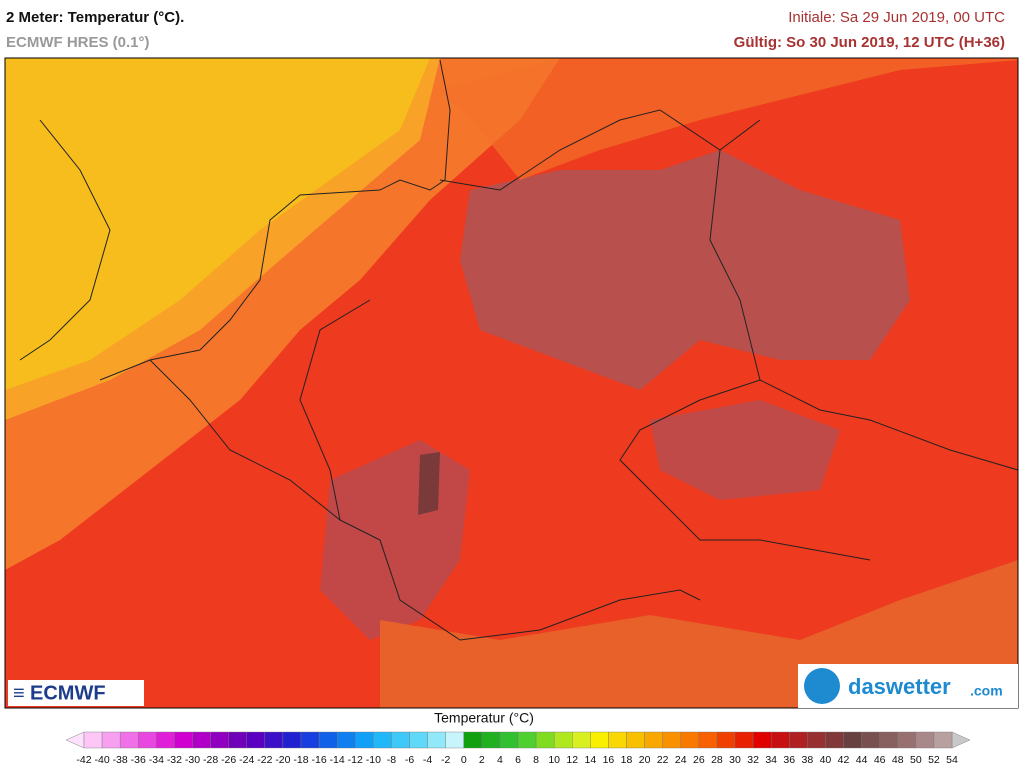 The image size is (1024, 773). Describe the element at coordinates (409, 760) in the screenshot. I see `colorbar-label: -6` at that location.